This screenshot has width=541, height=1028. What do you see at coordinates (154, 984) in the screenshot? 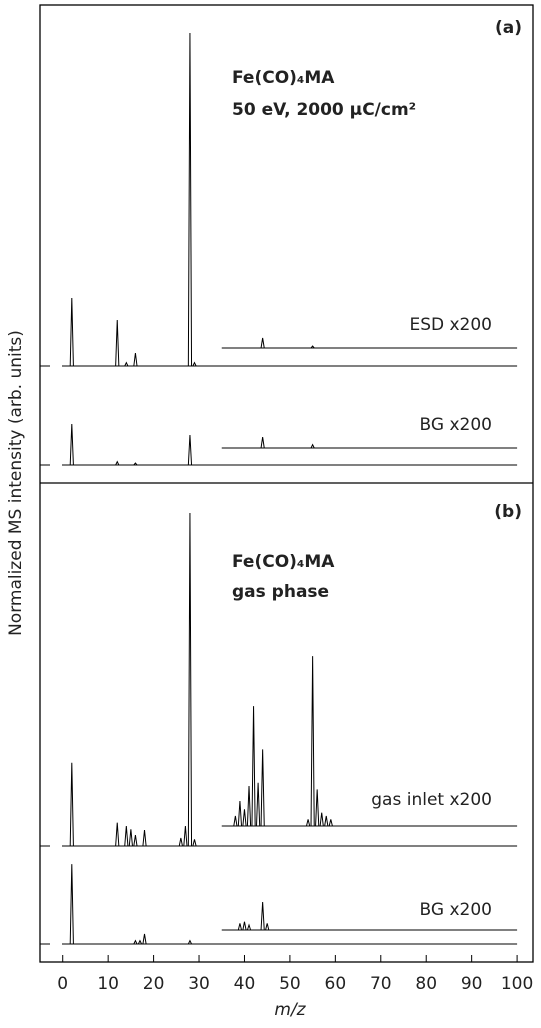
I see `x-tick-label: 20` at bounding box center [154, 984].